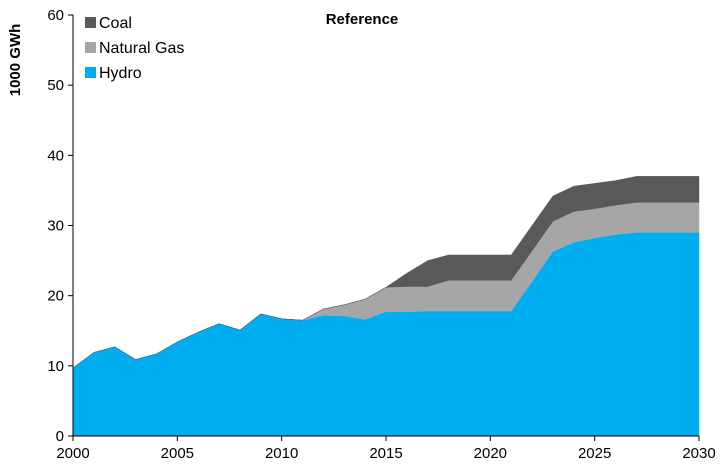 This screenshot has width=726, height=476. I want to click on x-tick-label: 2010, so click(281, 453).